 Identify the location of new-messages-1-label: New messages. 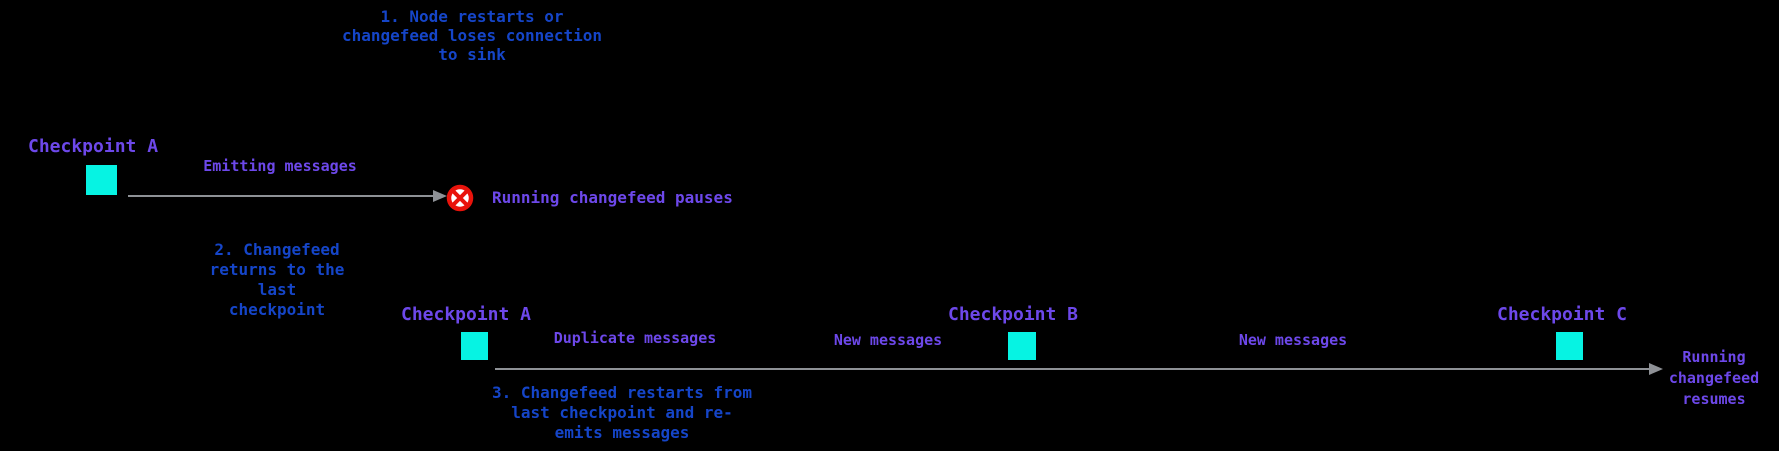
(888, 340).